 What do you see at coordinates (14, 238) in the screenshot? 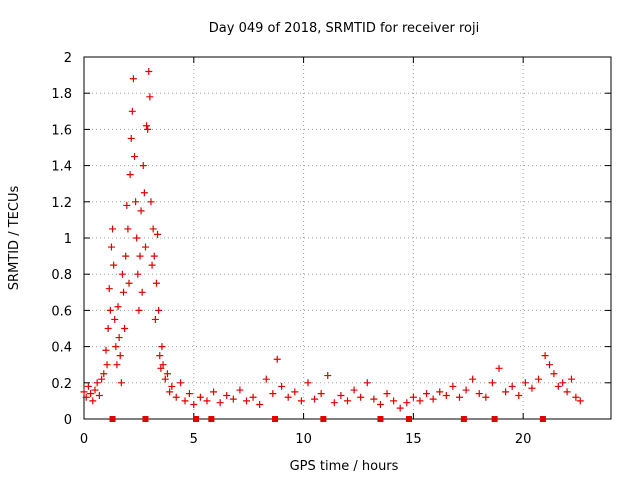
I see `y-axis-label: SRMTID / TECUs` at bounding box center [14, 238].